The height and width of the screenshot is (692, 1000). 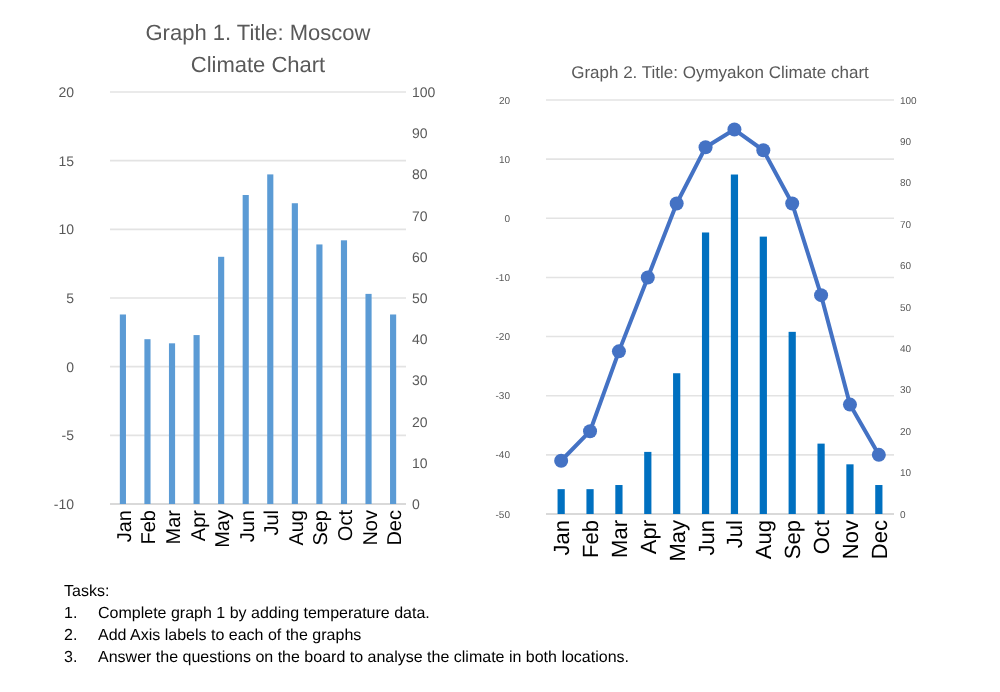 What do you see at coordinates (721, 72) in the screenshot?
I see `chart-title: Graph 2. Title: Oymyakon Climate chart` at bounding box center [721, 72].